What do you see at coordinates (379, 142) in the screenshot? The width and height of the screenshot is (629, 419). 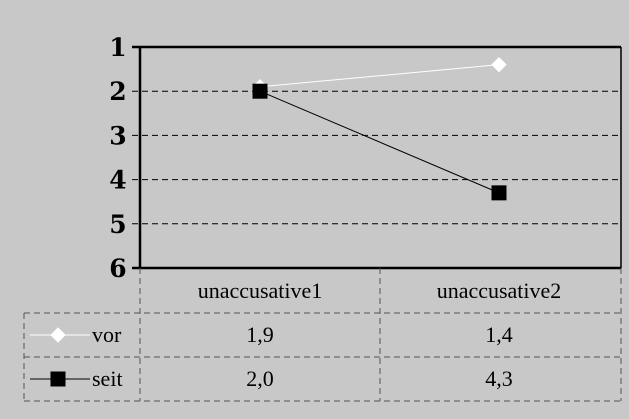 I see `series-line-seit` at bounding box center [379, 142].